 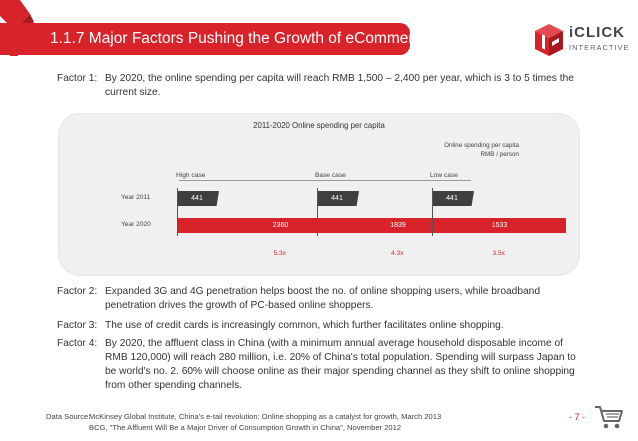 I want to click on case-divider-line, so click(x=325, y=180).